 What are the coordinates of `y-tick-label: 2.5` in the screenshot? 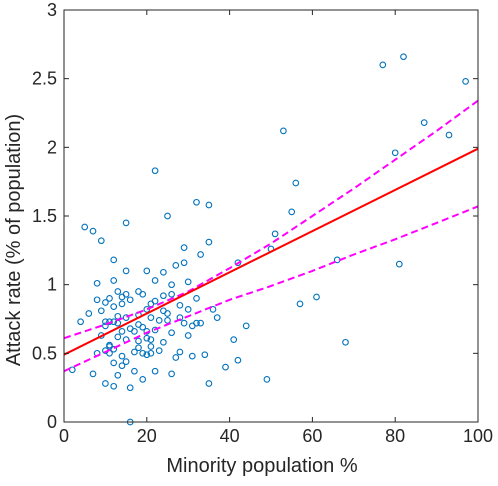 It's located at (44, 79).